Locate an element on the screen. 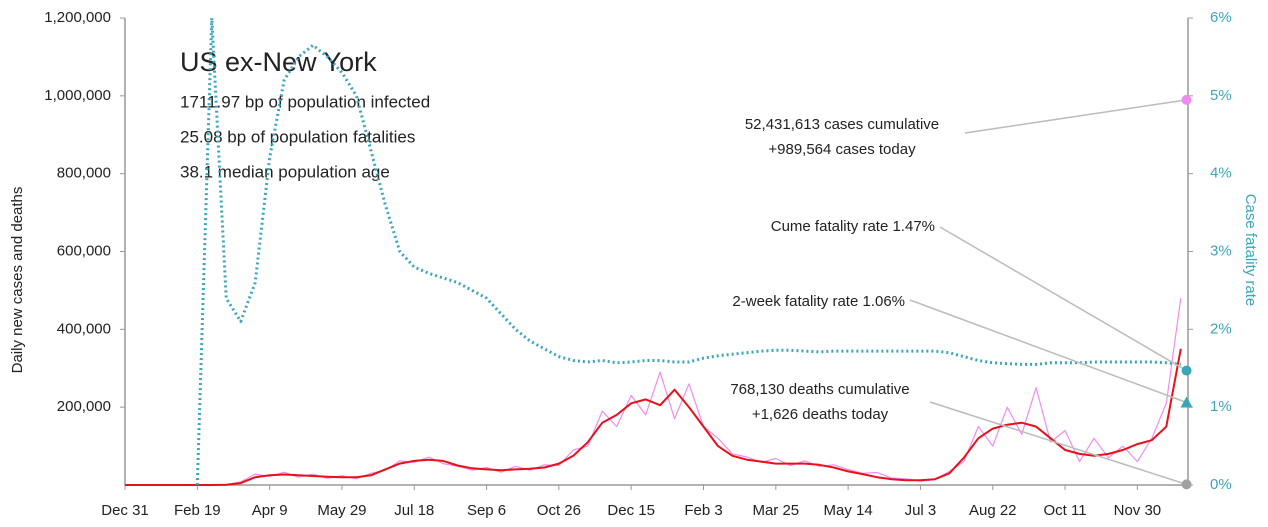 The height and width of the screenshot is (527, 1268). x-tick-label: Jul 3 is located at coordinates (921, 510).